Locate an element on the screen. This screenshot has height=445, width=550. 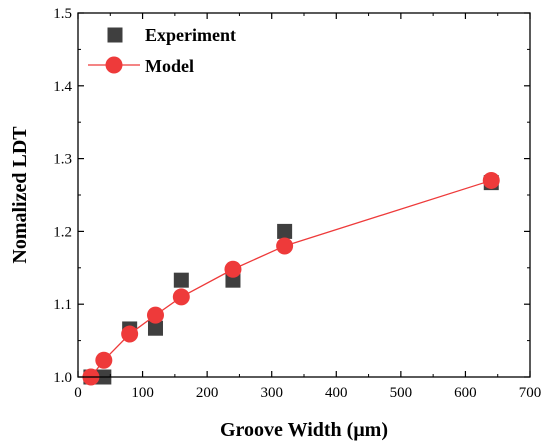
x-tick-label: 600 is located at coordinates (465, 393).